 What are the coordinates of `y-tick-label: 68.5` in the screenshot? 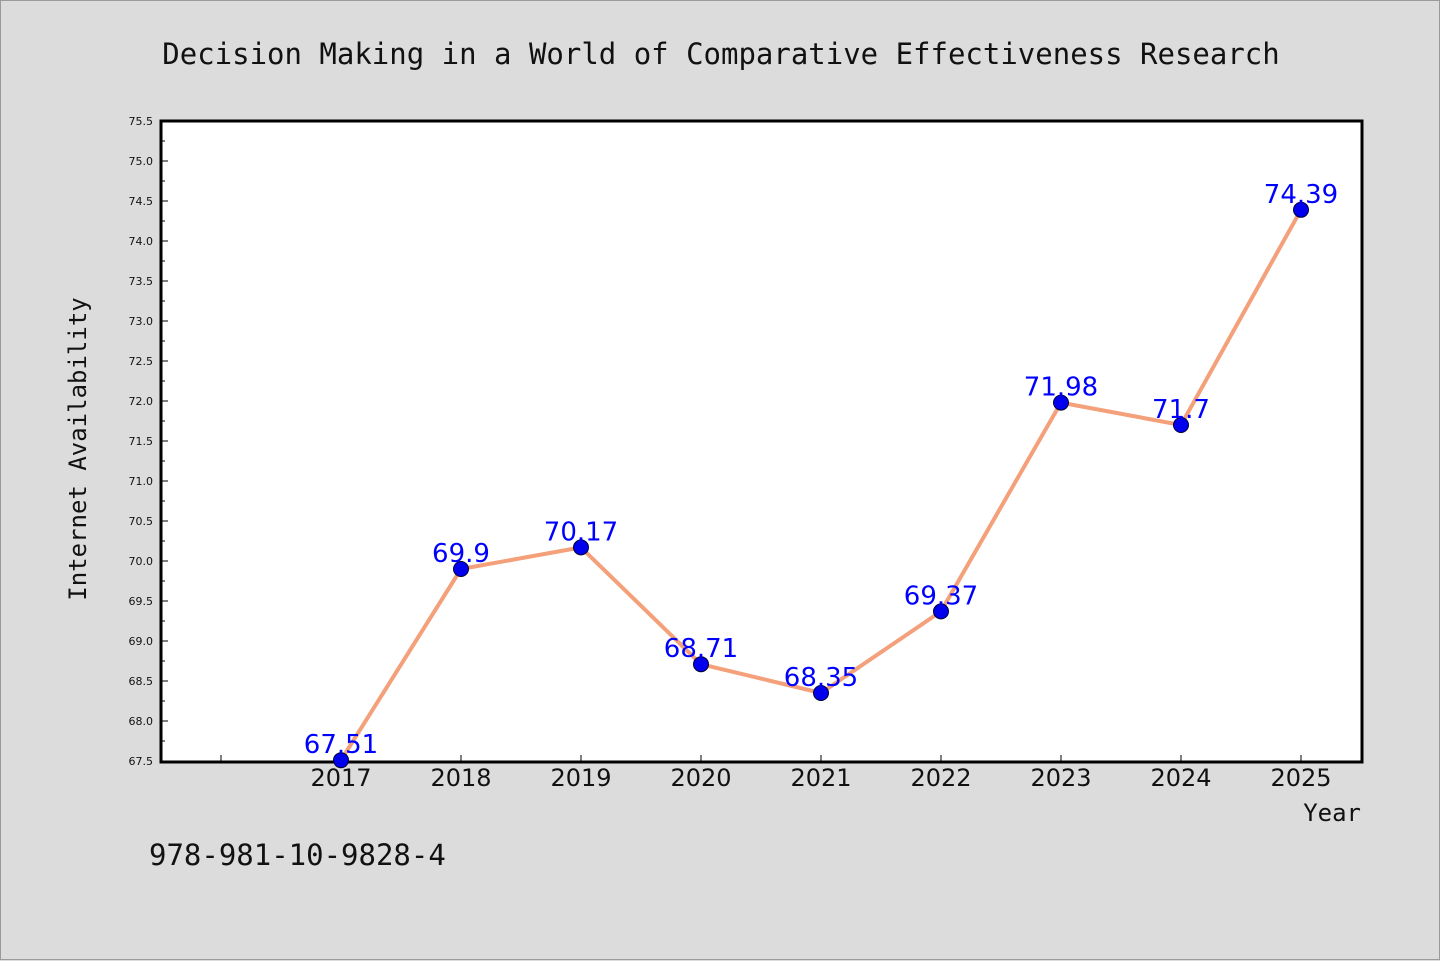 It's located at (141, 681).